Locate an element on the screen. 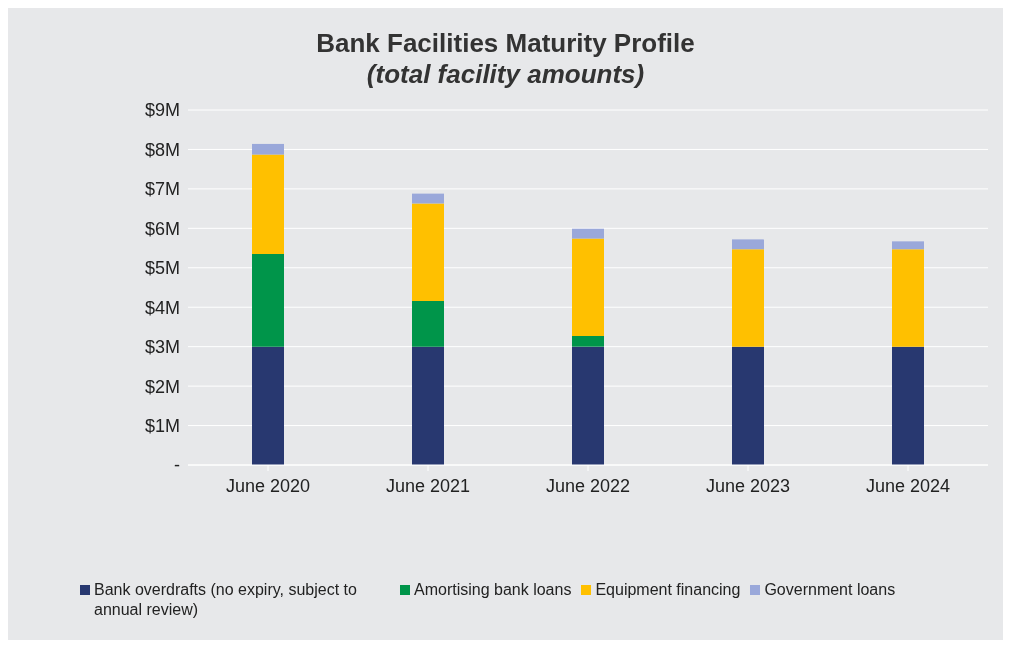  legend-label: Equipment financing is located at coordinates (668, 590).